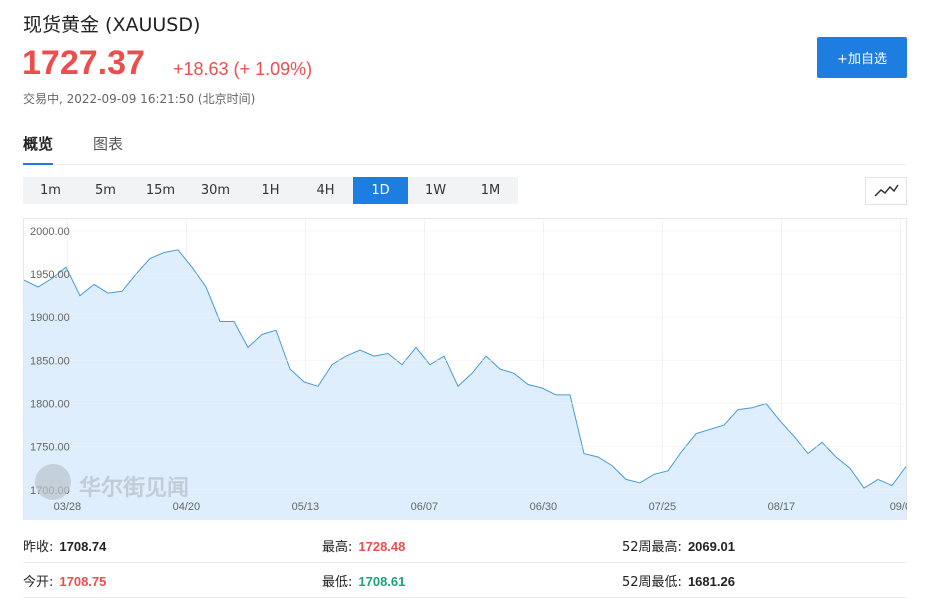  Describe the element at coordinates (50, 232) in the screenshot. I see `y-tick-label: 2000.00` at that location.